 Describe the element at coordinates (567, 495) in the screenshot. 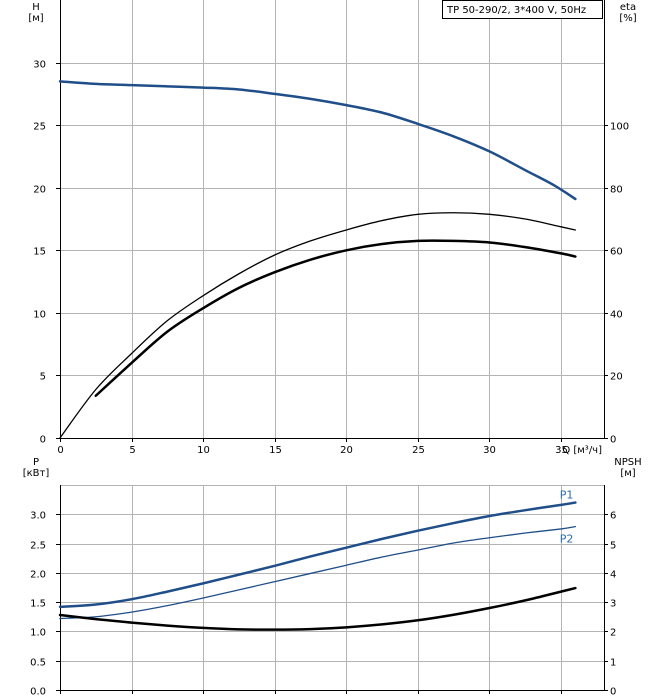

I see `series-label-p1: P1` at that location.